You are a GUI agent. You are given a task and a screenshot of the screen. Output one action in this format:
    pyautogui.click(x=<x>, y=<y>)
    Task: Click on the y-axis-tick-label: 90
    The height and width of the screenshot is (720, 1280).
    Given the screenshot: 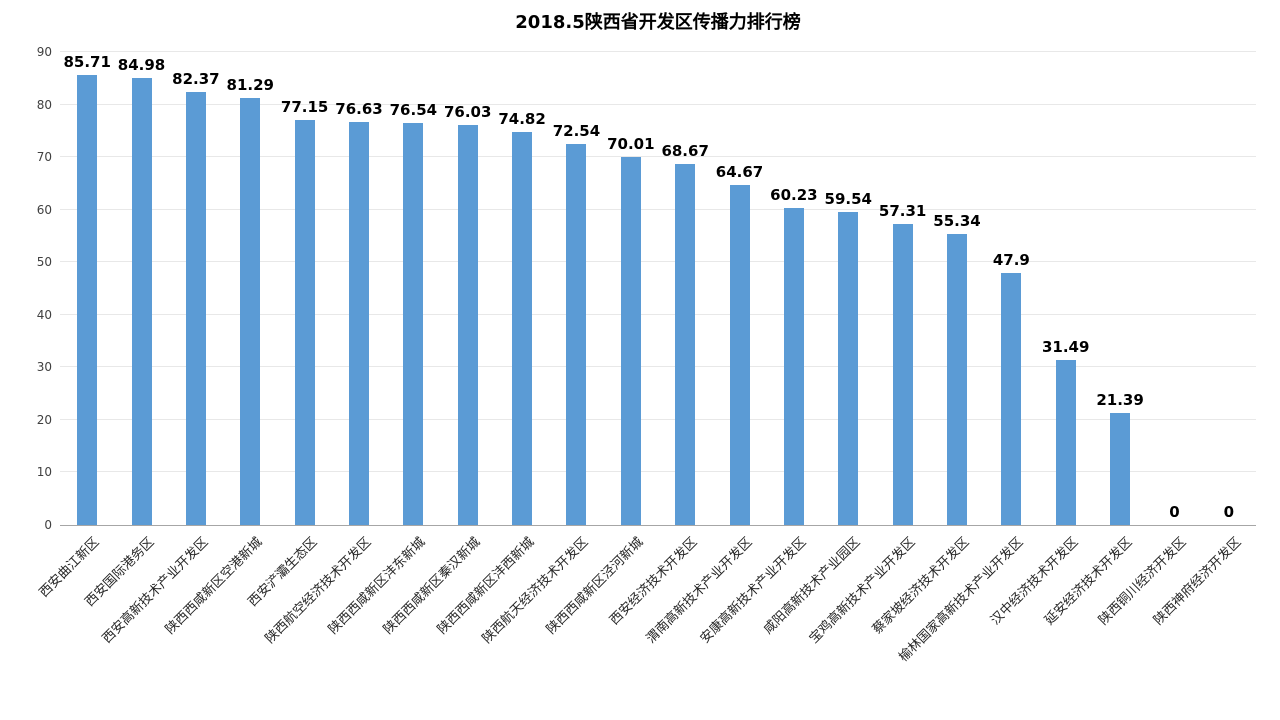 What is the action you would take?
    pyautogui.click(x=44, y=52)
    